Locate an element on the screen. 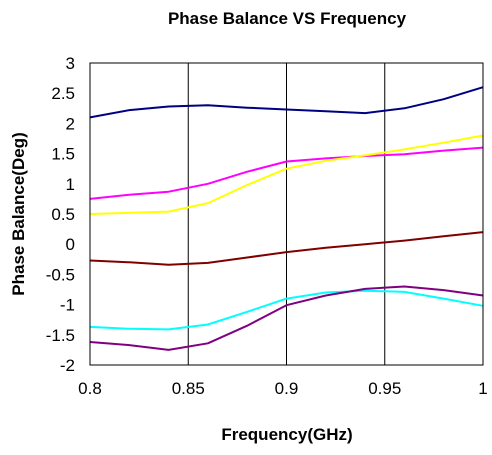  y-tick-label: -1.5 is located at coordinates (60, 335).